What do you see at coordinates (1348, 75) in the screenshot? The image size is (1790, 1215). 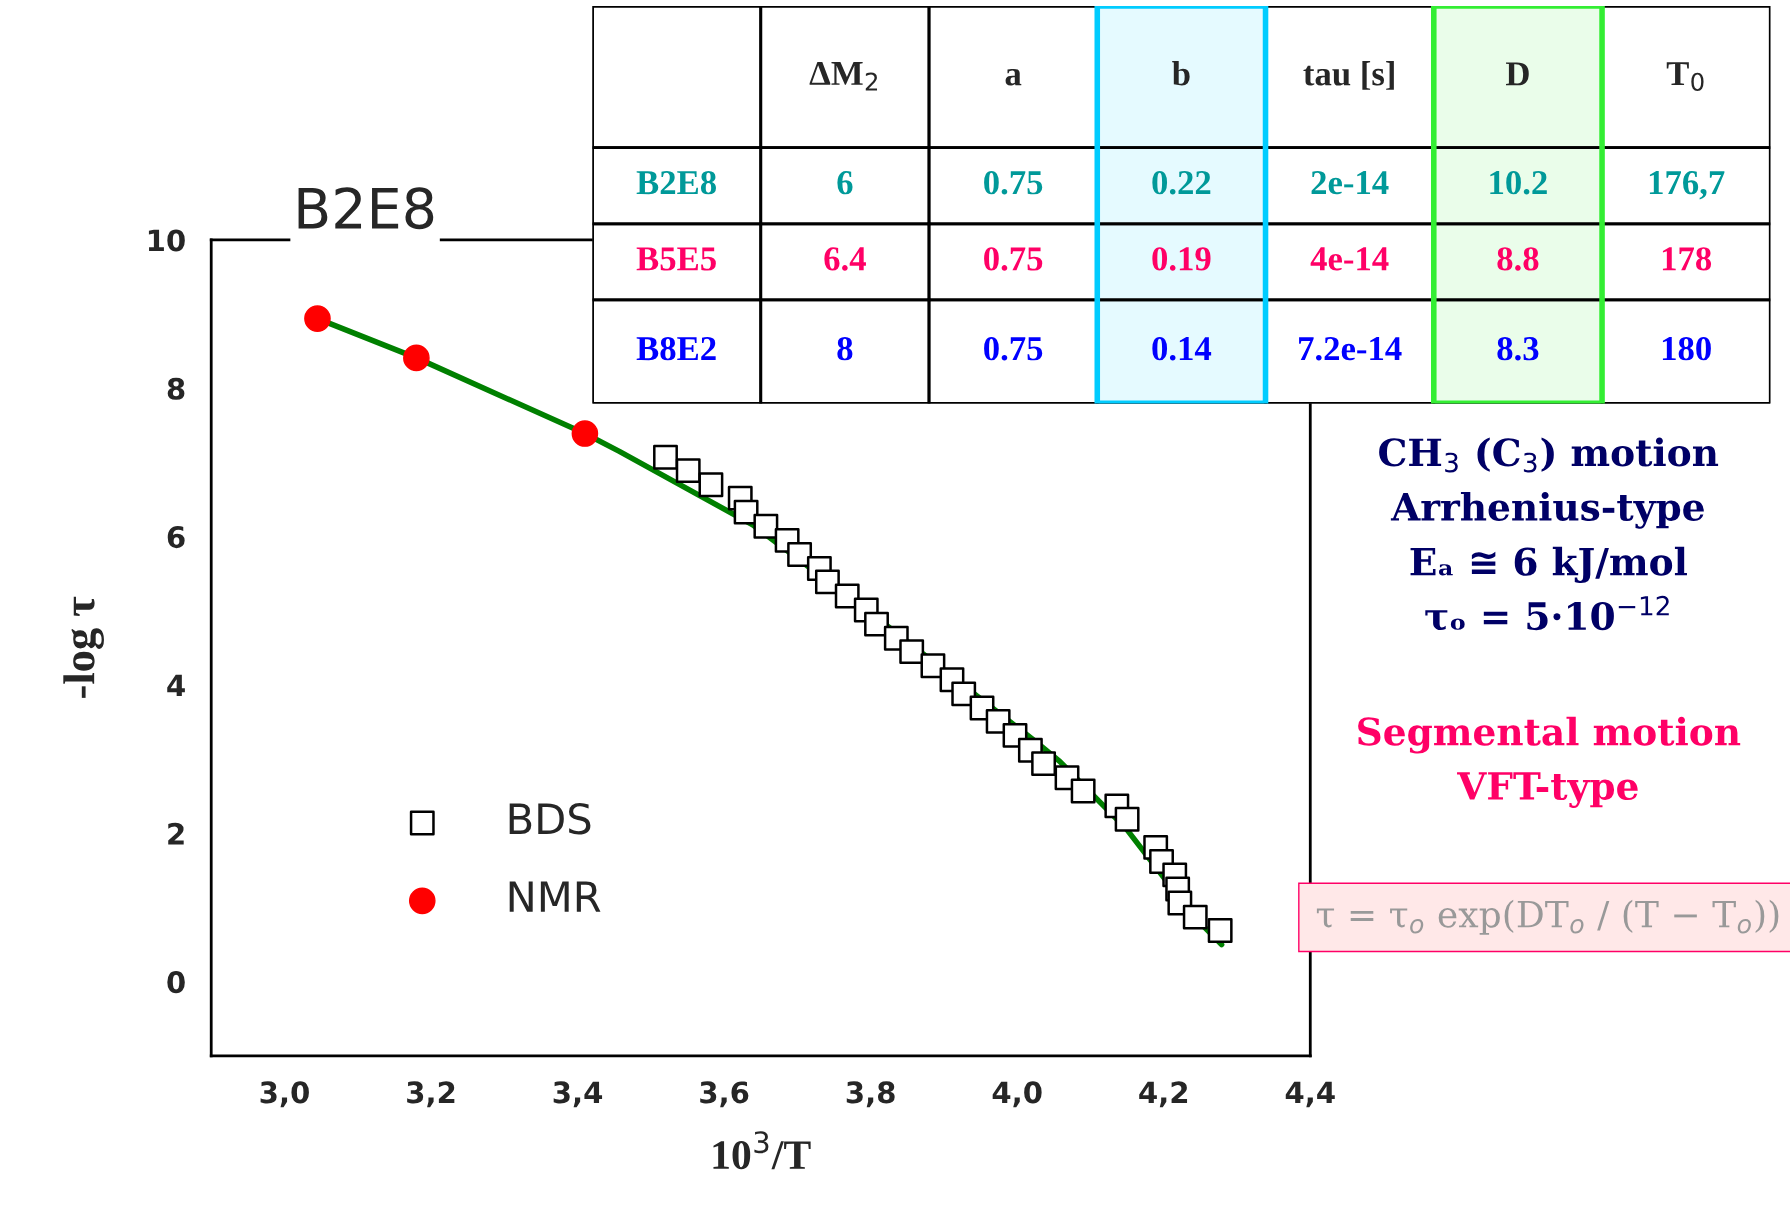 I see `category-label: tau [s]` at bounding box center [1348, 75].